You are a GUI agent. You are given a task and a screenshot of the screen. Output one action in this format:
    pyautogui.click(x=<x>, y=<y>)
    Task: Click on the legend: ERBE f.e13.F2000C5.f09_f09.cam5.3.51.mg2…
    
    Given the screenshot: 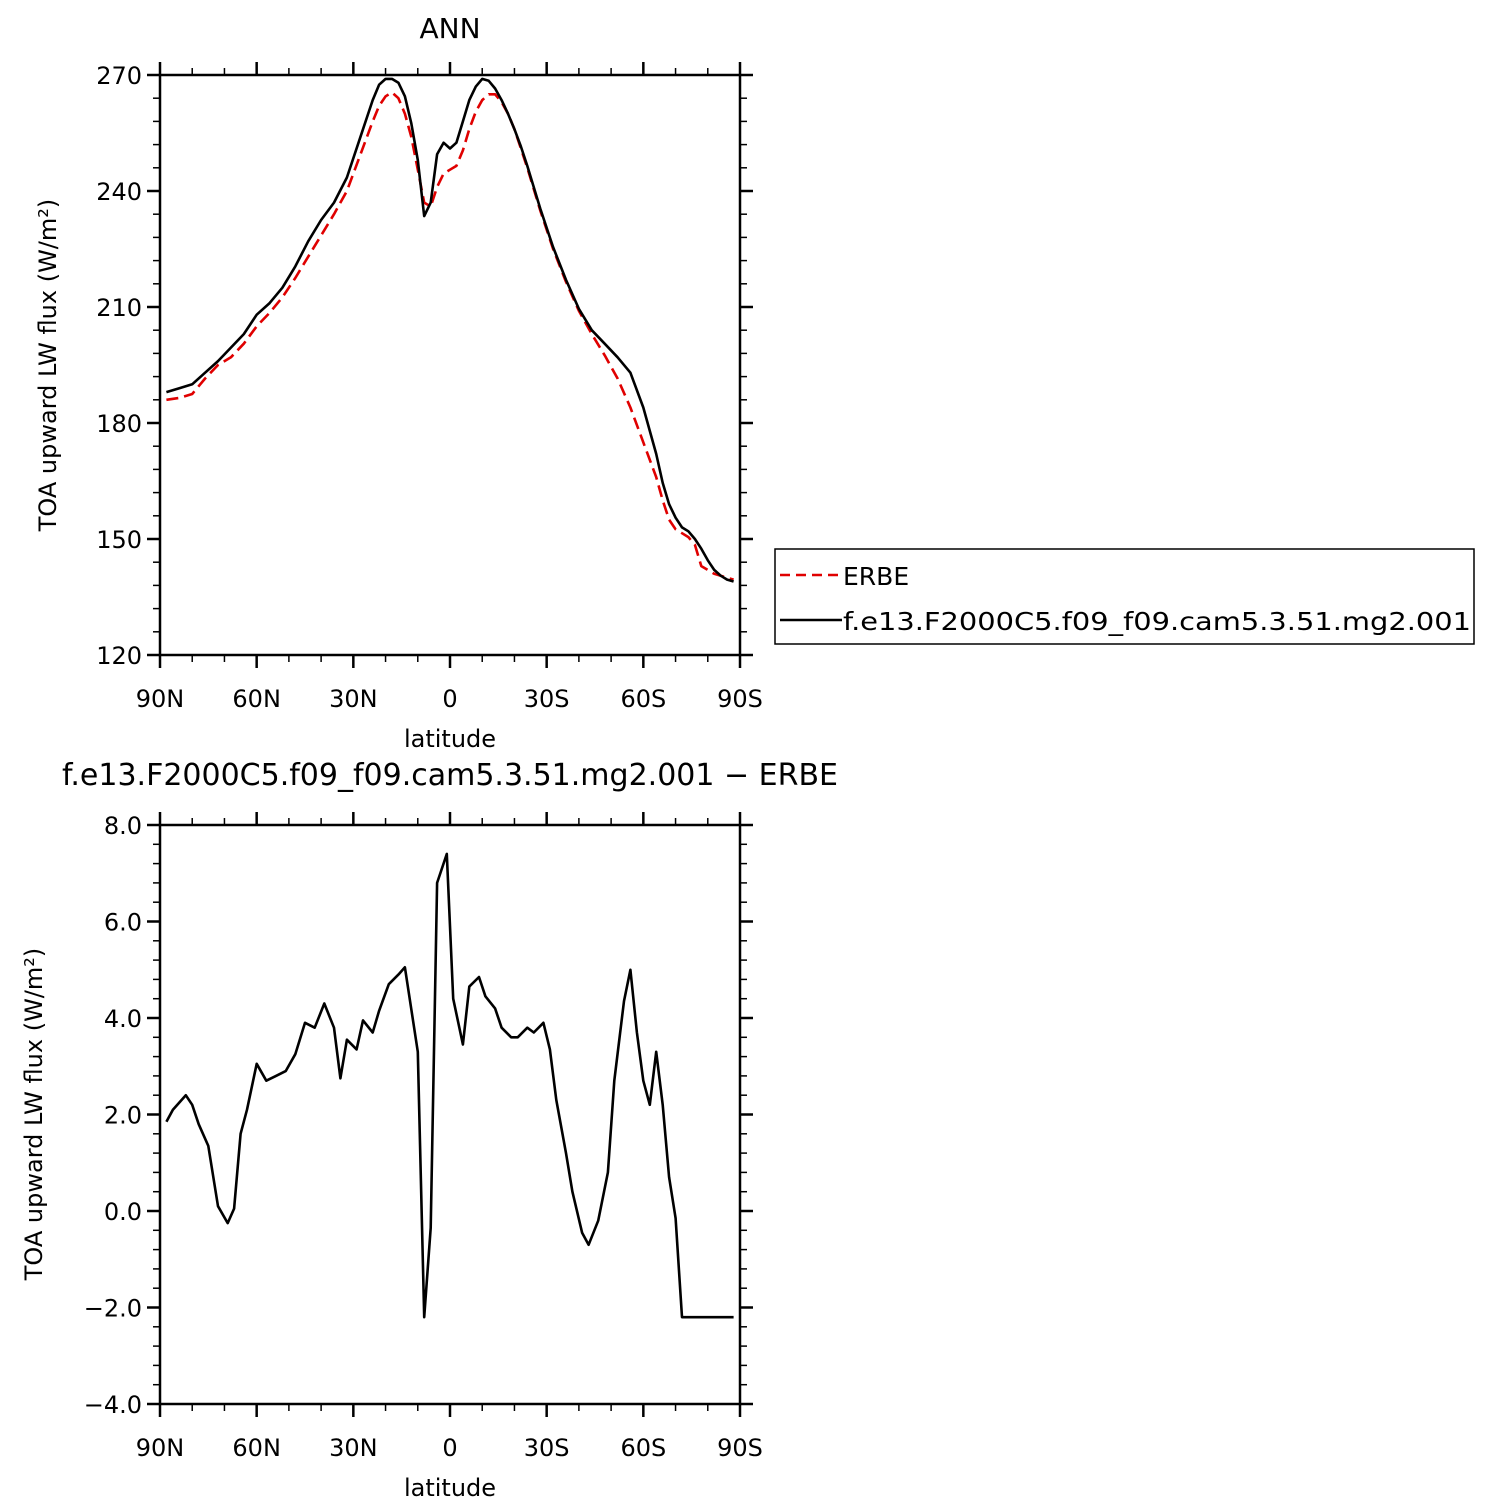 What is the action you would take?
    pyautogui.click(x=1124, y=596)
    